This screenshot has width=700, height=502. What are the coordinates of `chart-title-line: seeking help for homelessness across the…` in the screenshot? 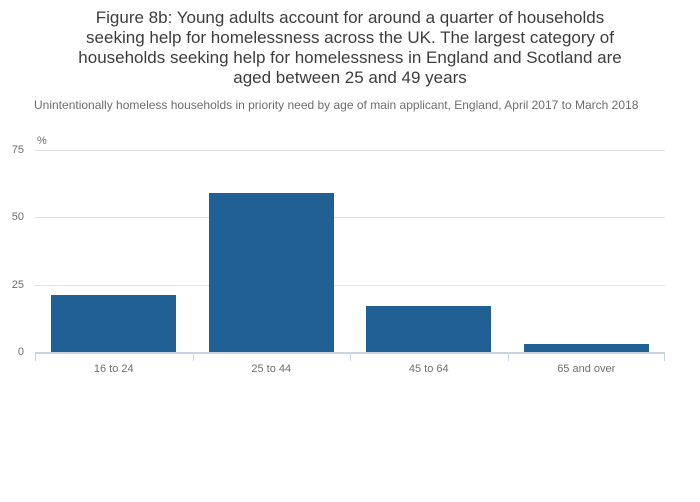 It's located at (350, 37).